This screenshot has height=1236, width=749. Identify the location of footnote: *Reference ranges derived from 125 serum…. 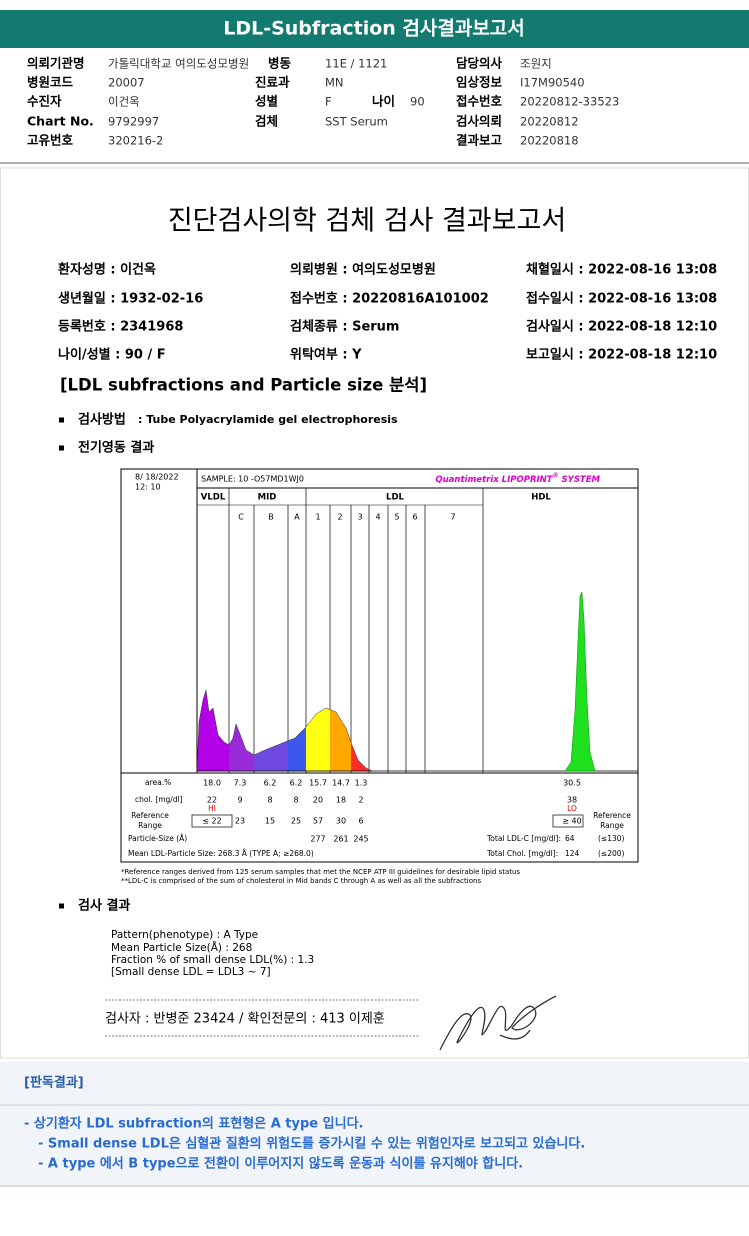
(320, 872).